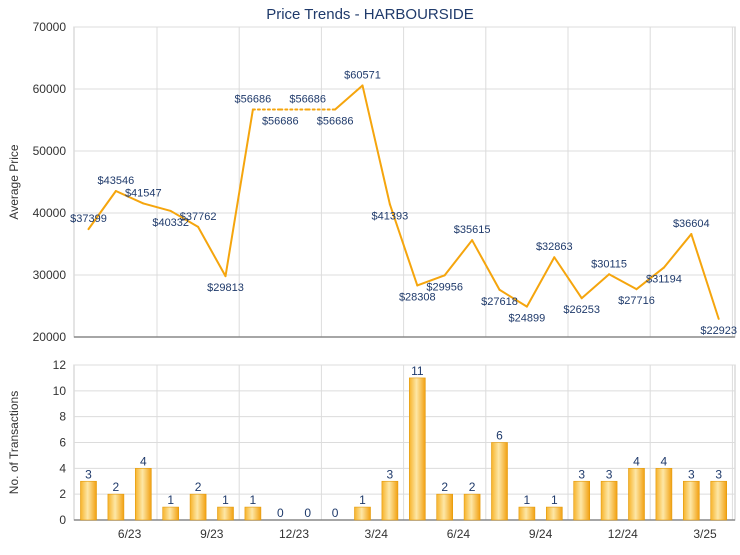 The height and width of the screenshot is (555, 740). I want to click on price-y-tick-label: 60000, so click(50, 89).